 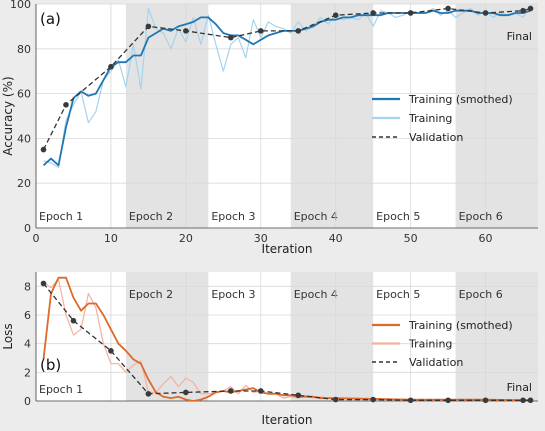 What do you see at coordinates (24, 49) in the screenshot?
I see `y-tick-label: 80` at bounding box center [24, 49].